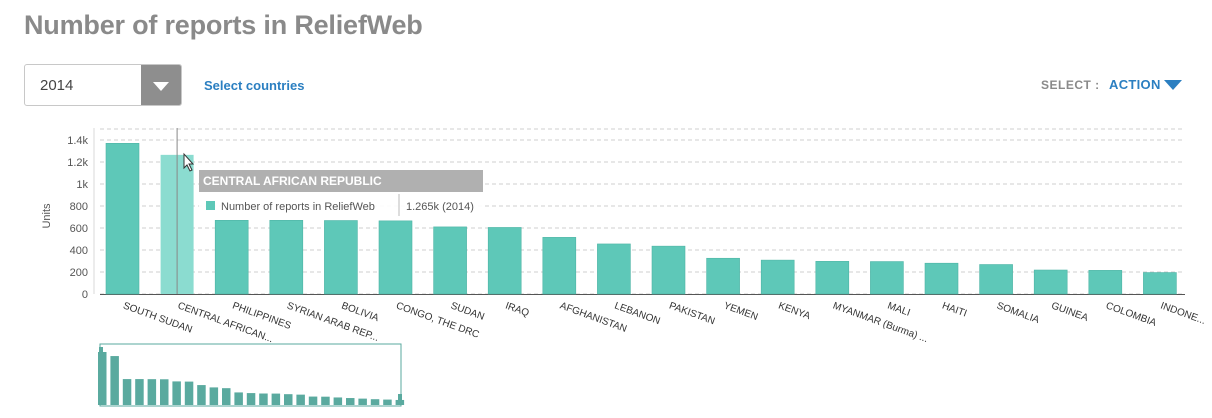  I want to click on chevron-down-icon, so click(161, 86).